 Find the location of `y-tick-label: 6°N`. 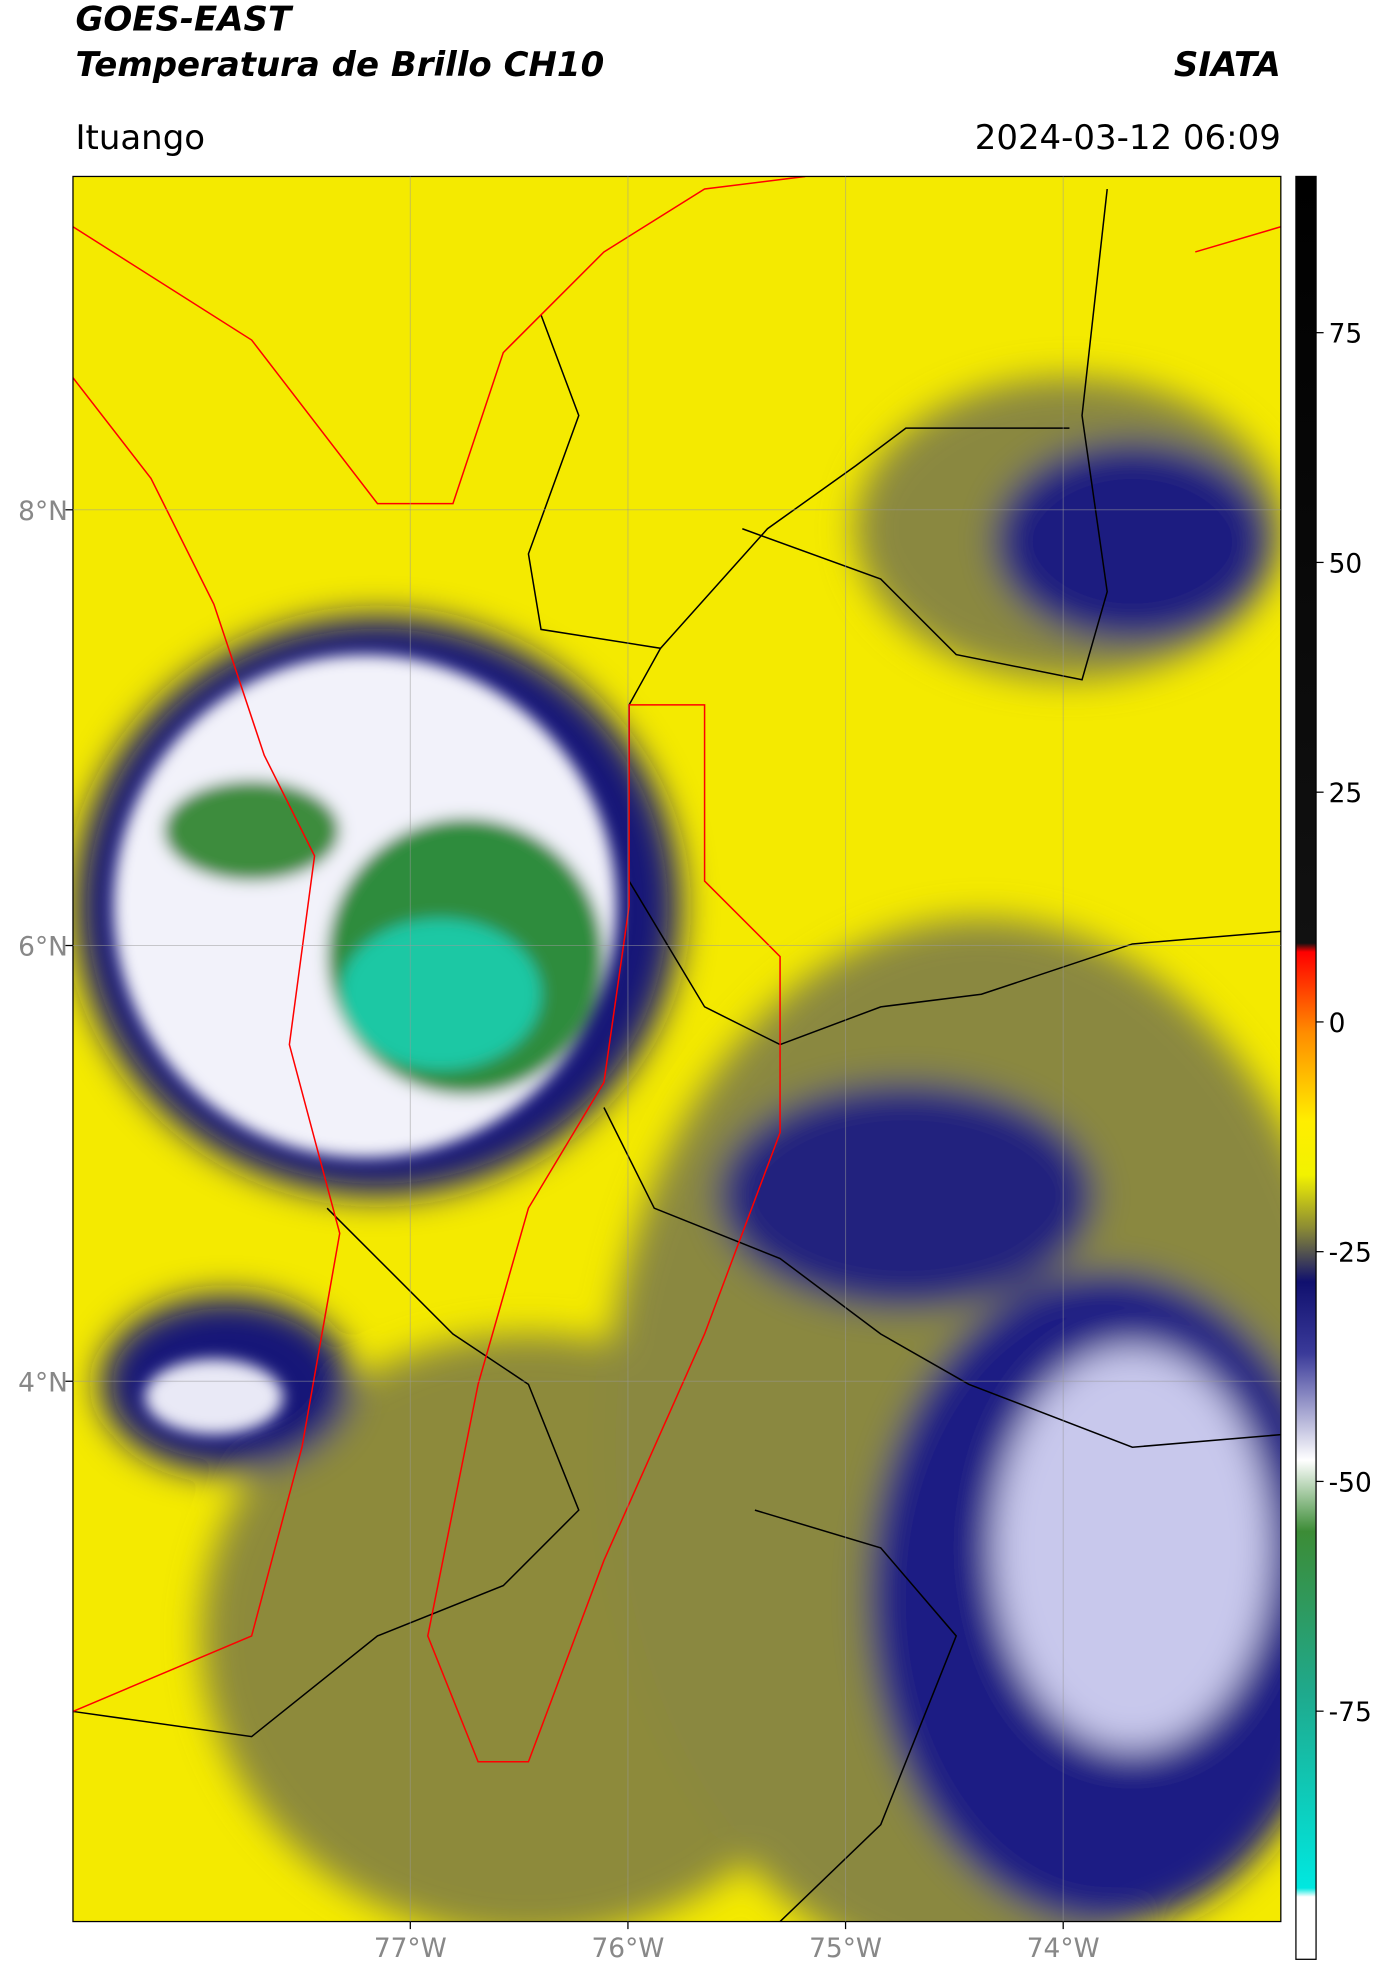

y-tick-label: 6°N is located at coordinates (43, 947).